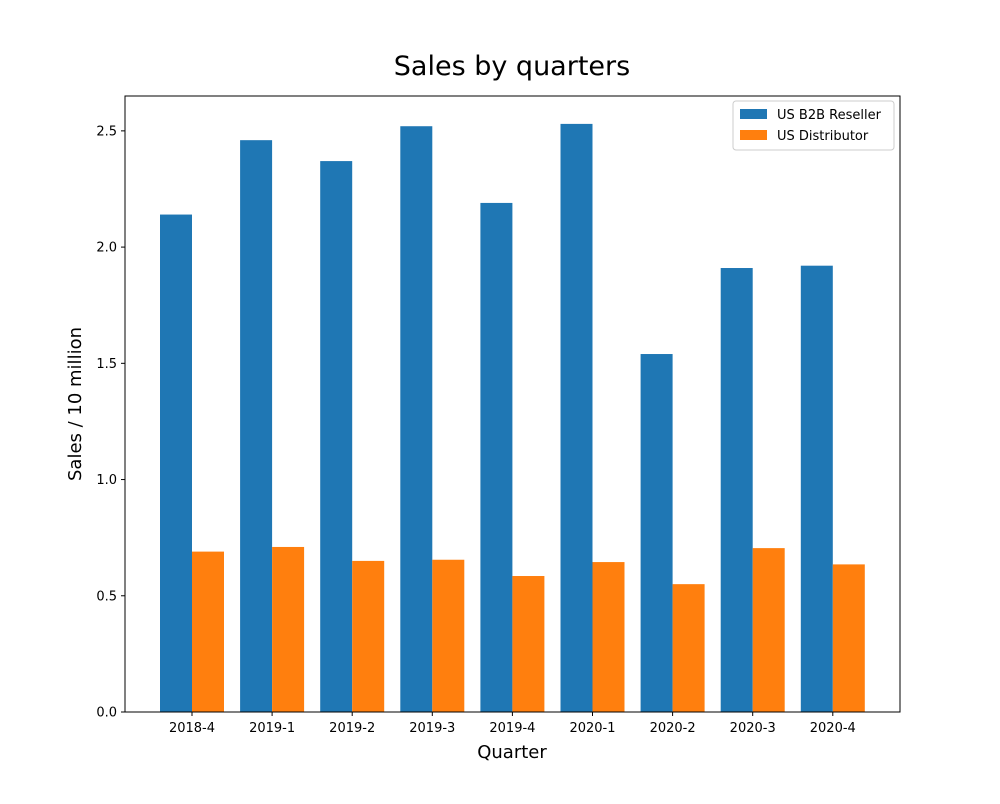 This screenshot has width=1000, height=804. I want to click on y-tick-label: 0.0, so click(106, 713).